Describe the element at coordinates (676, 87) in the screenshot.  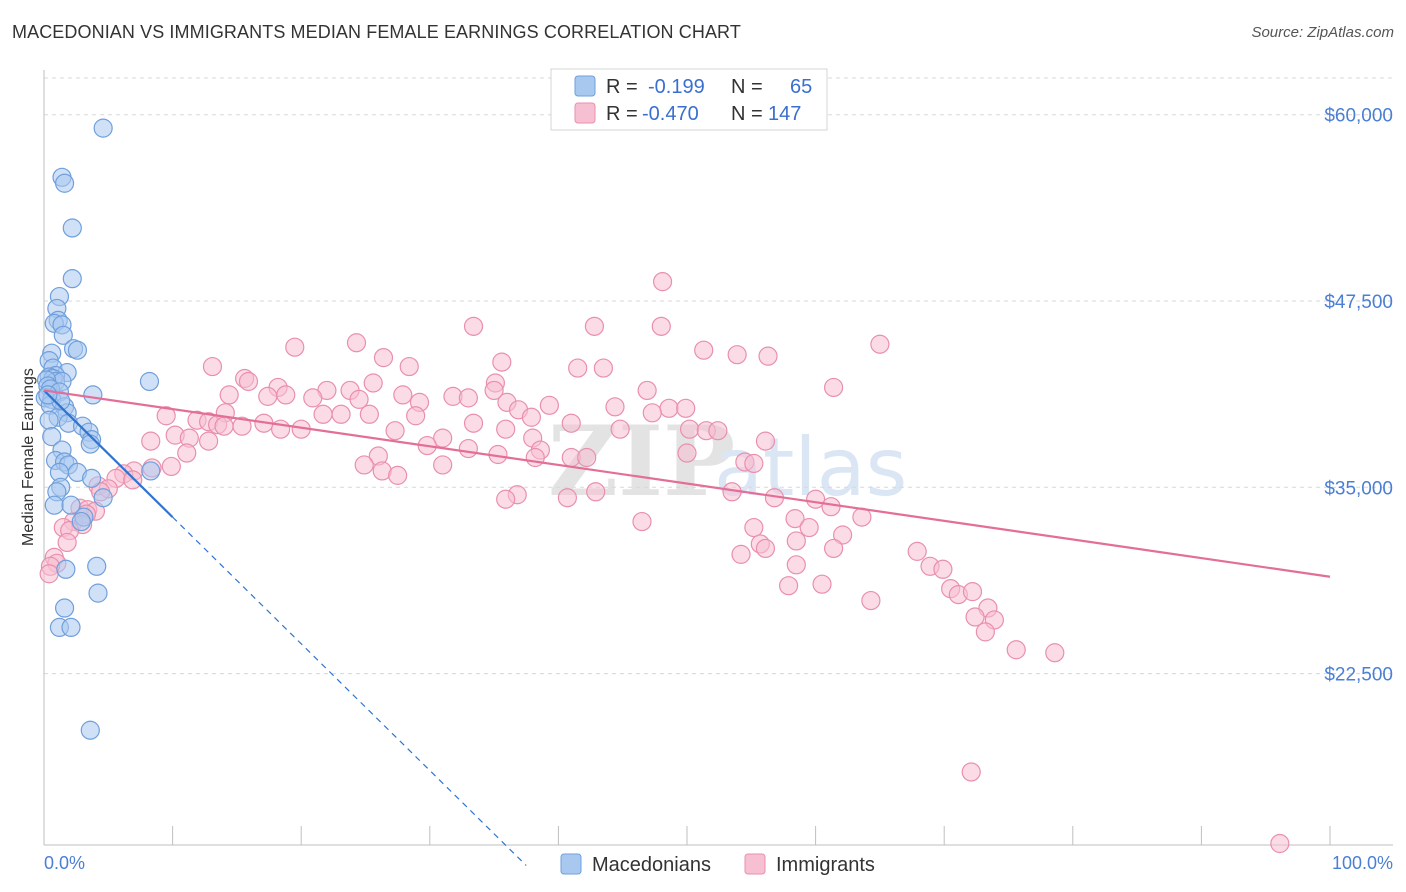
I see `legend-r-value-1: -0.199` at that location.